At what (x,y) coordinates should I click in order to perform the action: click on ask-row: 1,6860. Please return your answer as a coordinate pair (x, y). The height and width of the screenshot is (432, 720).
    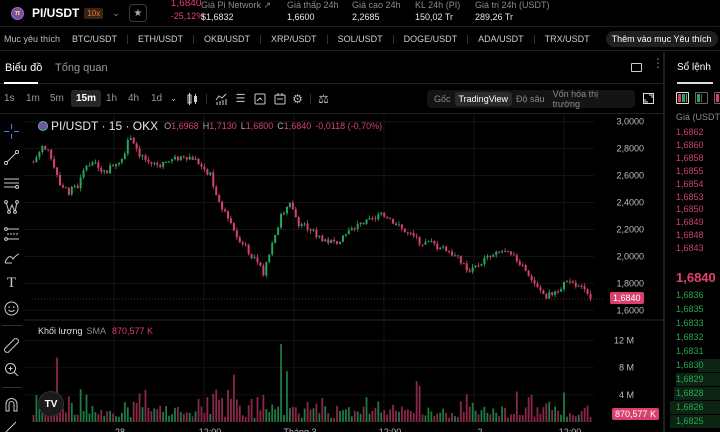
    Looking at the image, I should click on (692, 145).